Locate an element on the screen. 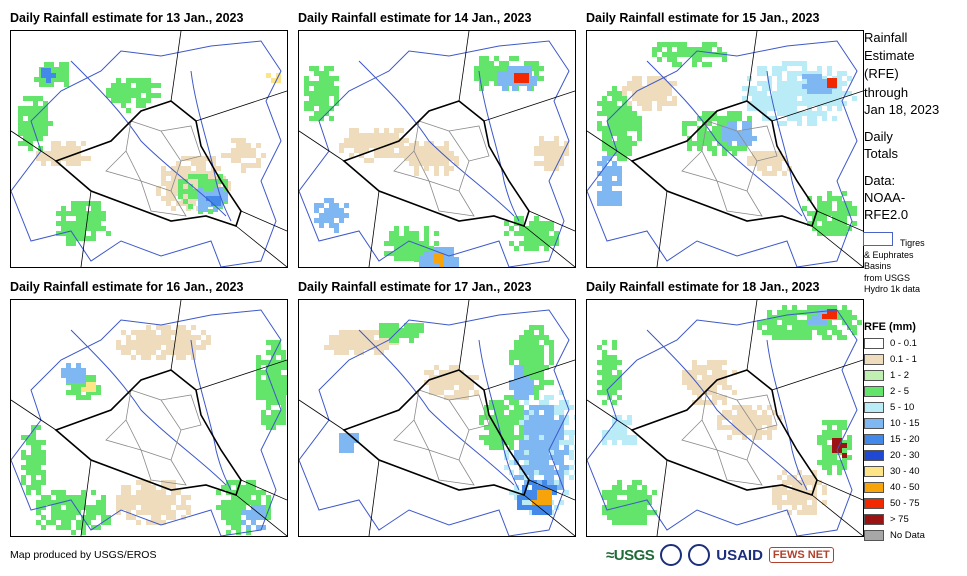 The width and height of the screenshot is (967, 576). legend-label: 40 - 50 is located at coordinates (905, 487).